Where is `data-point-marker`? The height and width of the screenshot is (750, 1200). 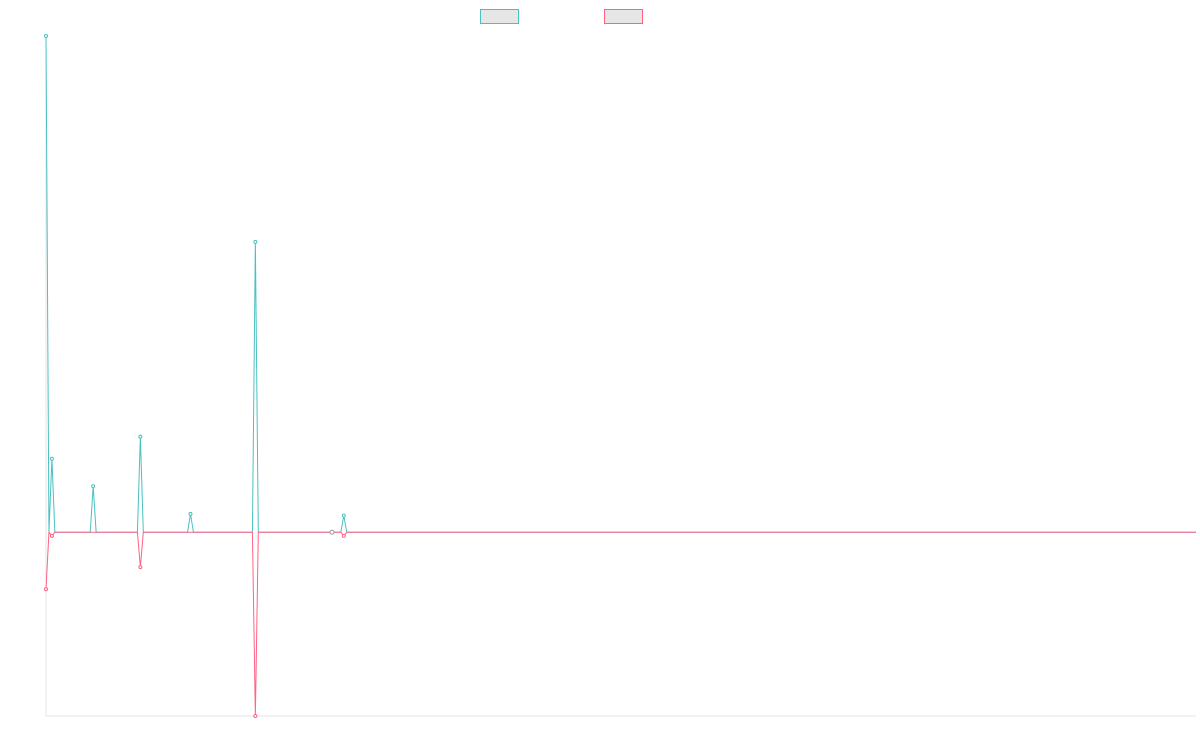 data-point-marker is located at coordinates (332, 532).